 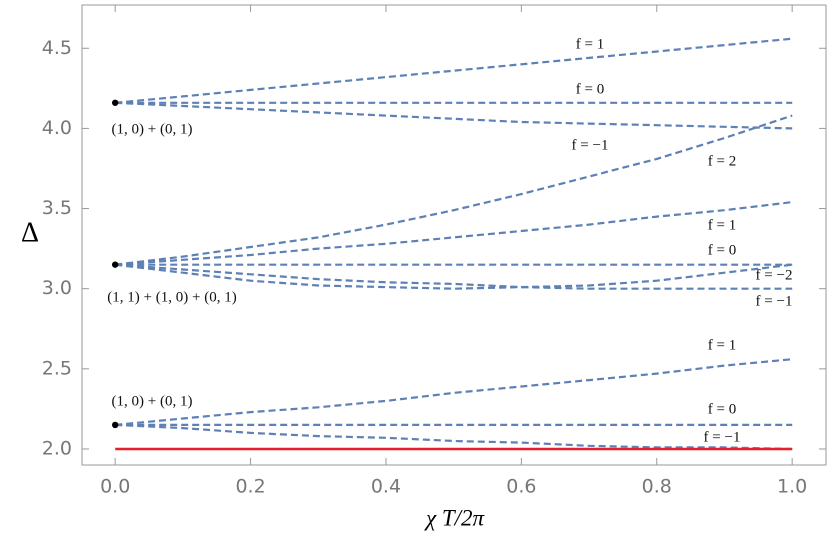 What do you see at coordinates (57, 48) in the screenshot?
I see `y-tick-label: 4.5` at bounding box center [57, 48].